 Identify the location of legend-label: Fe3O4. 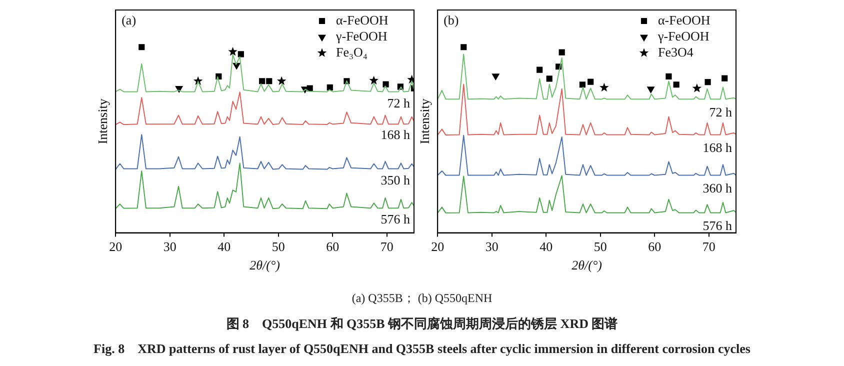
(676, 52).